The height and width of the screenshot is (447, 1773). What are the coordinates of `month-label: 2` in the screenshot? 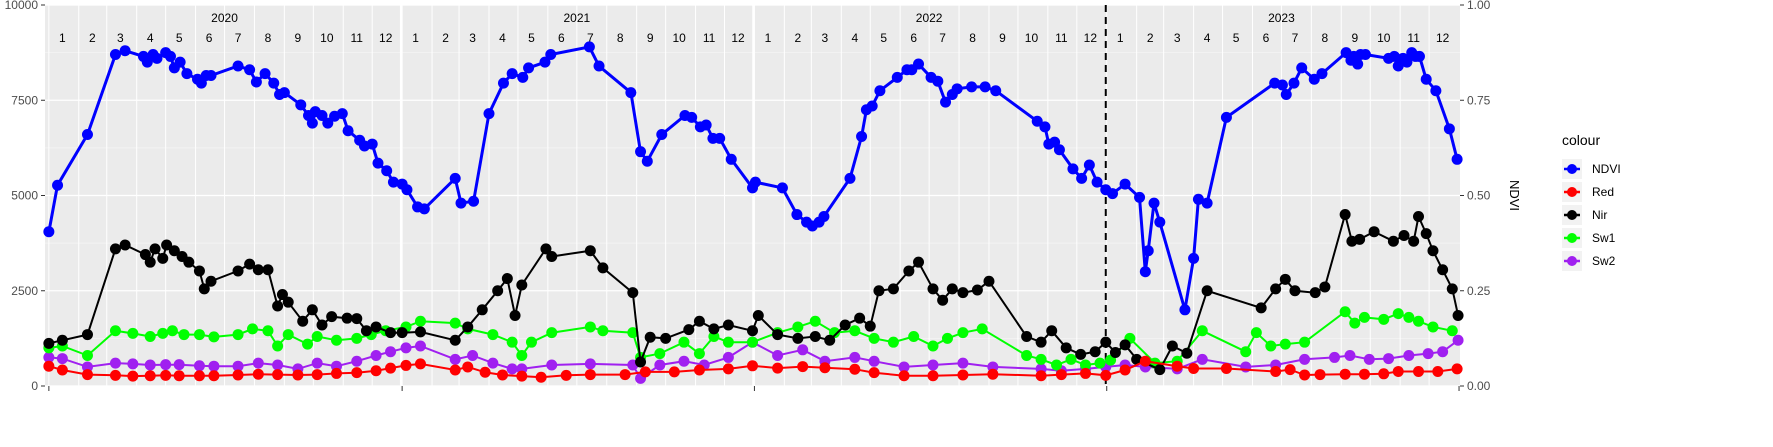 It's located at (798, 38).